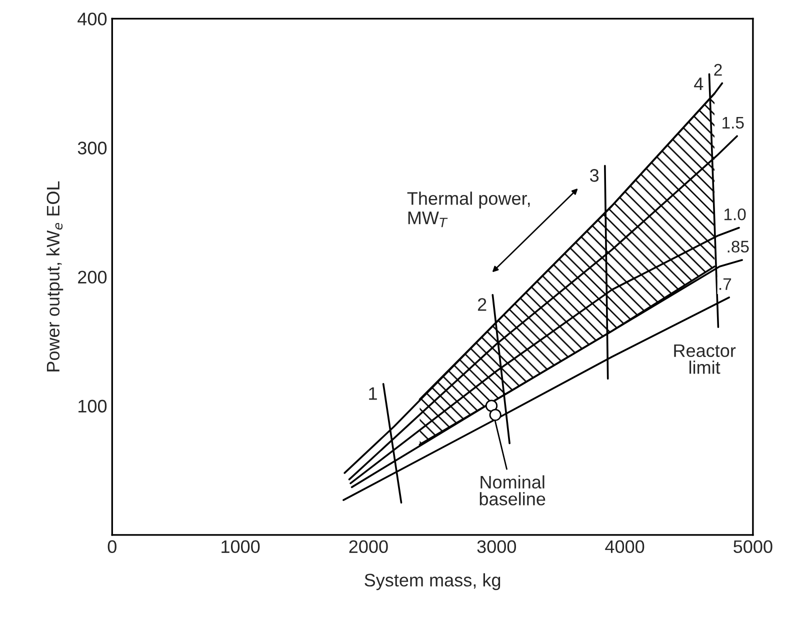 The width and height of the screenshot is (801, 622). I want to click on series-label: 1, so click(373, 393).